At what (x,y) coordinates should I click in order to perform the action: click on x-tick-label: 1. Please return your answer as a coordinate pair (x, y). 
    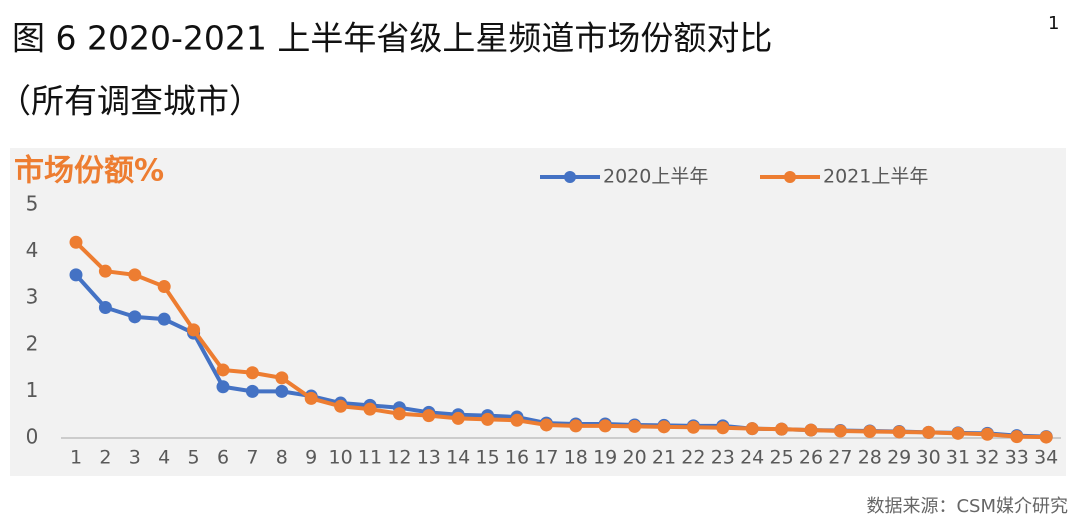
    Looking at the image, I should click on (76, 458).